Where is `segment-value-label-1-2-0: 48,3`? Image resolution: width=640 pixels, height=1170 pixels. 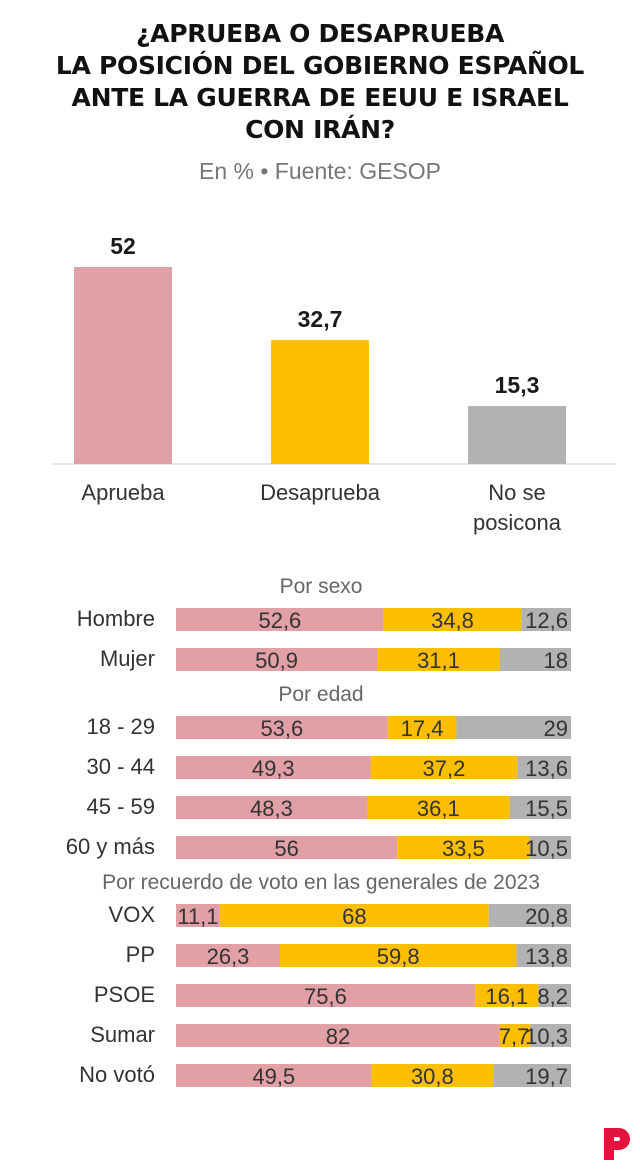
segment-value-label-1-2-0: 48,3 is located at coordinates (271, 808).